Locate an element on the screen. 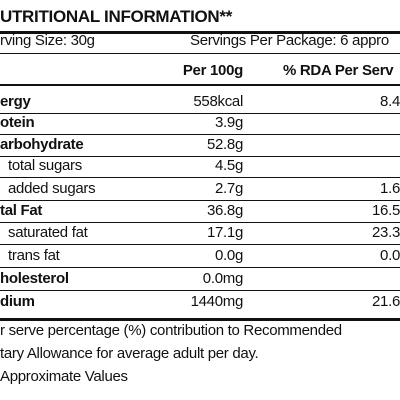 This screenshot has height=400, width=400. rda: 16.5 is located at coordinates (386, 210).